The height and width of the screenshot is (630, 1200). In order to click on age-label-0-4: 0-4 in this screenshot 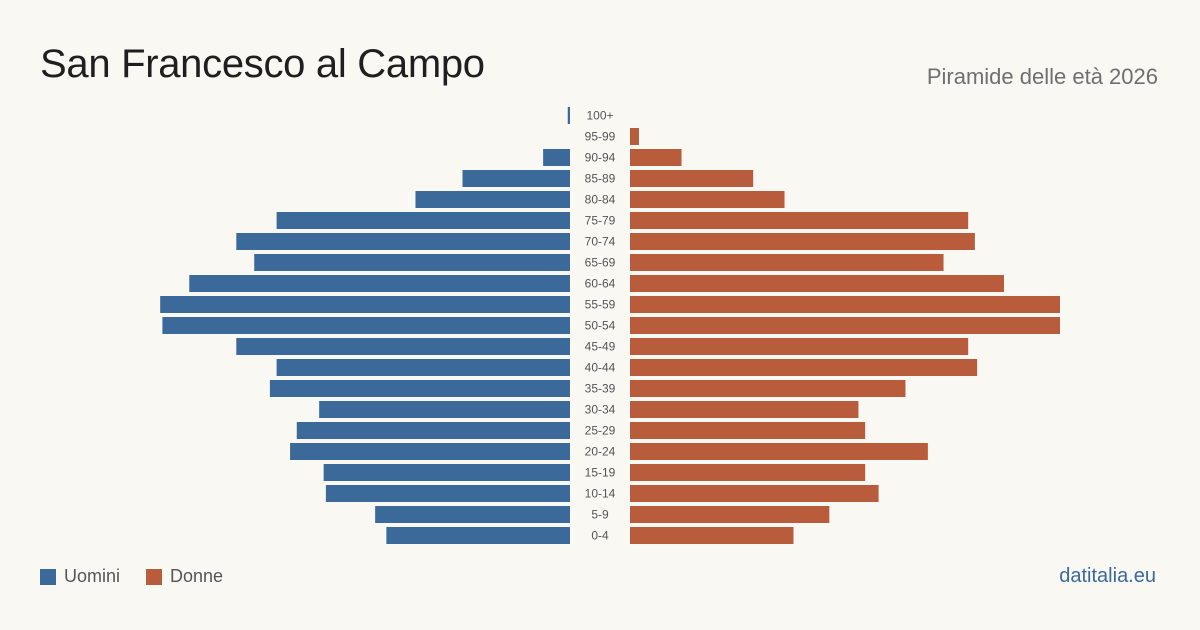, I will do `click(600, 536)`.